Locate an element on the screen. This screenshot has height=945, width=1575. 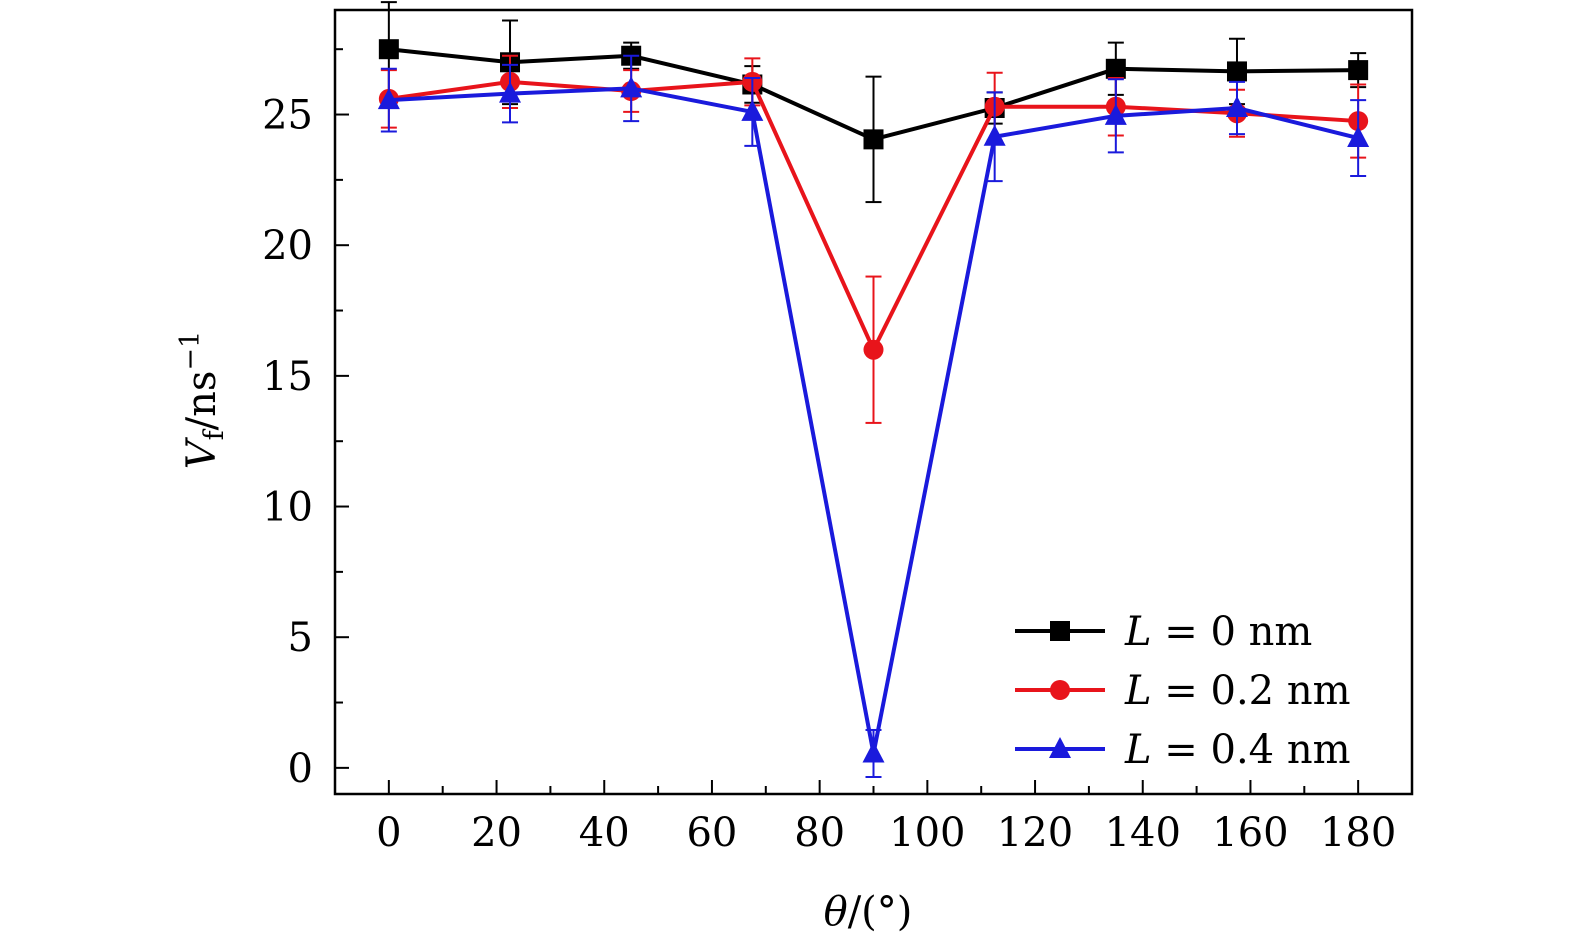
x-tick-label: 0 is located at coordinates (388, 833).